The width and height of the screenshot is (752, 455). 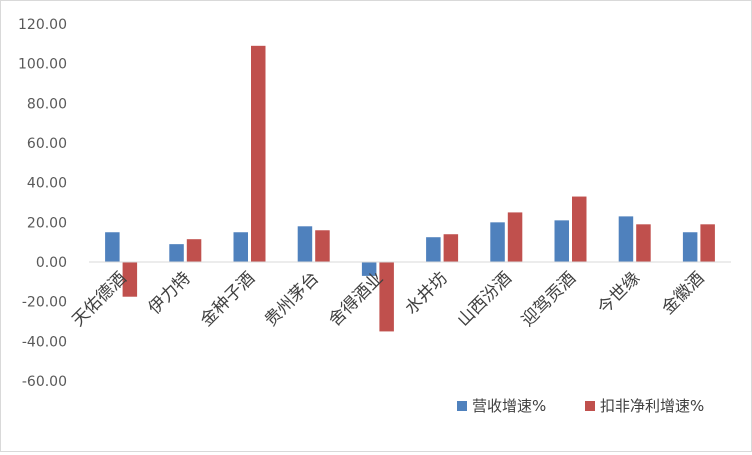 I want to click on y-tick-label: 80.00, so click(x=47, y=104).